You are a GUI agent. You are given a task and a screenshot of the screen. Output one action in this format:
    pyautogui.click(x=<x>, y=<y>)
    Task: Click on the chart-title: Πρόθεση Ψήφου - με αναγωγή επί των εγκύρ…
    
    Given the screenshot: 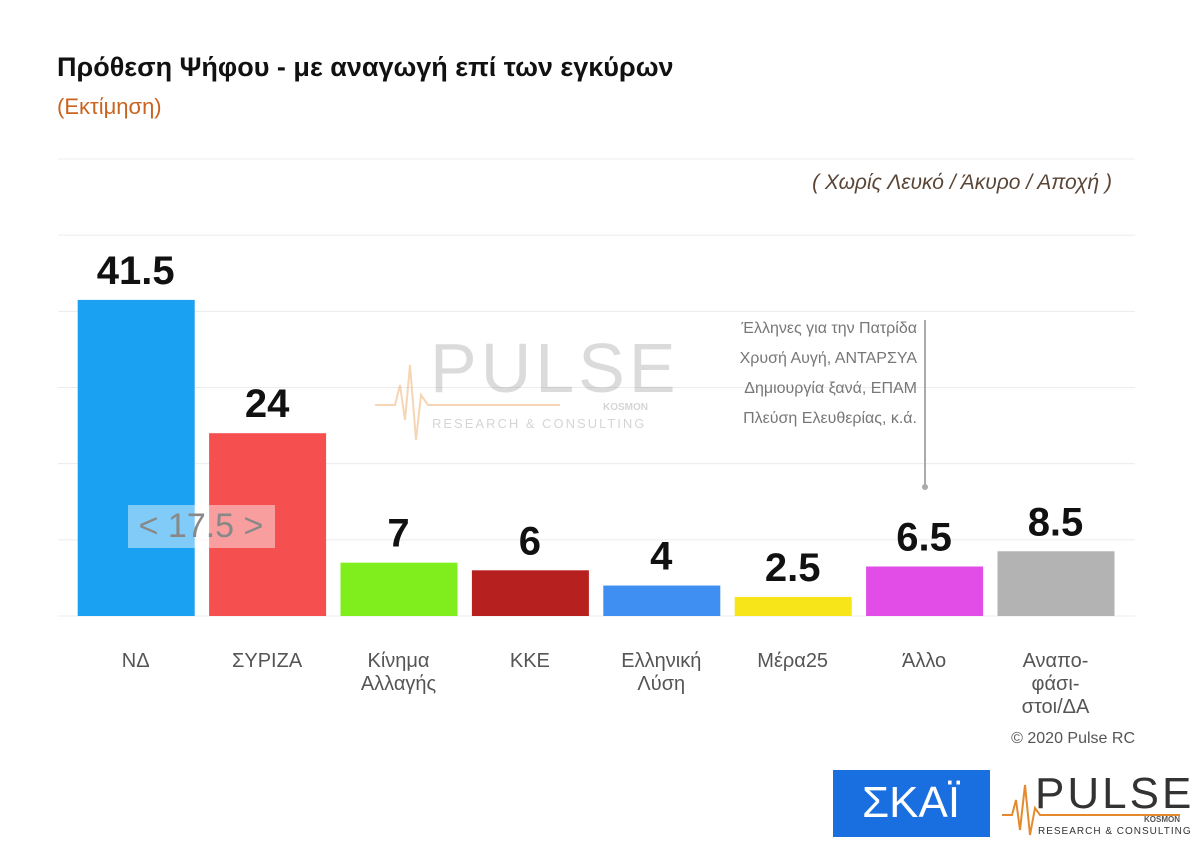 What is the action you would take?
    pyautogui.click(x=365, y=67)
    